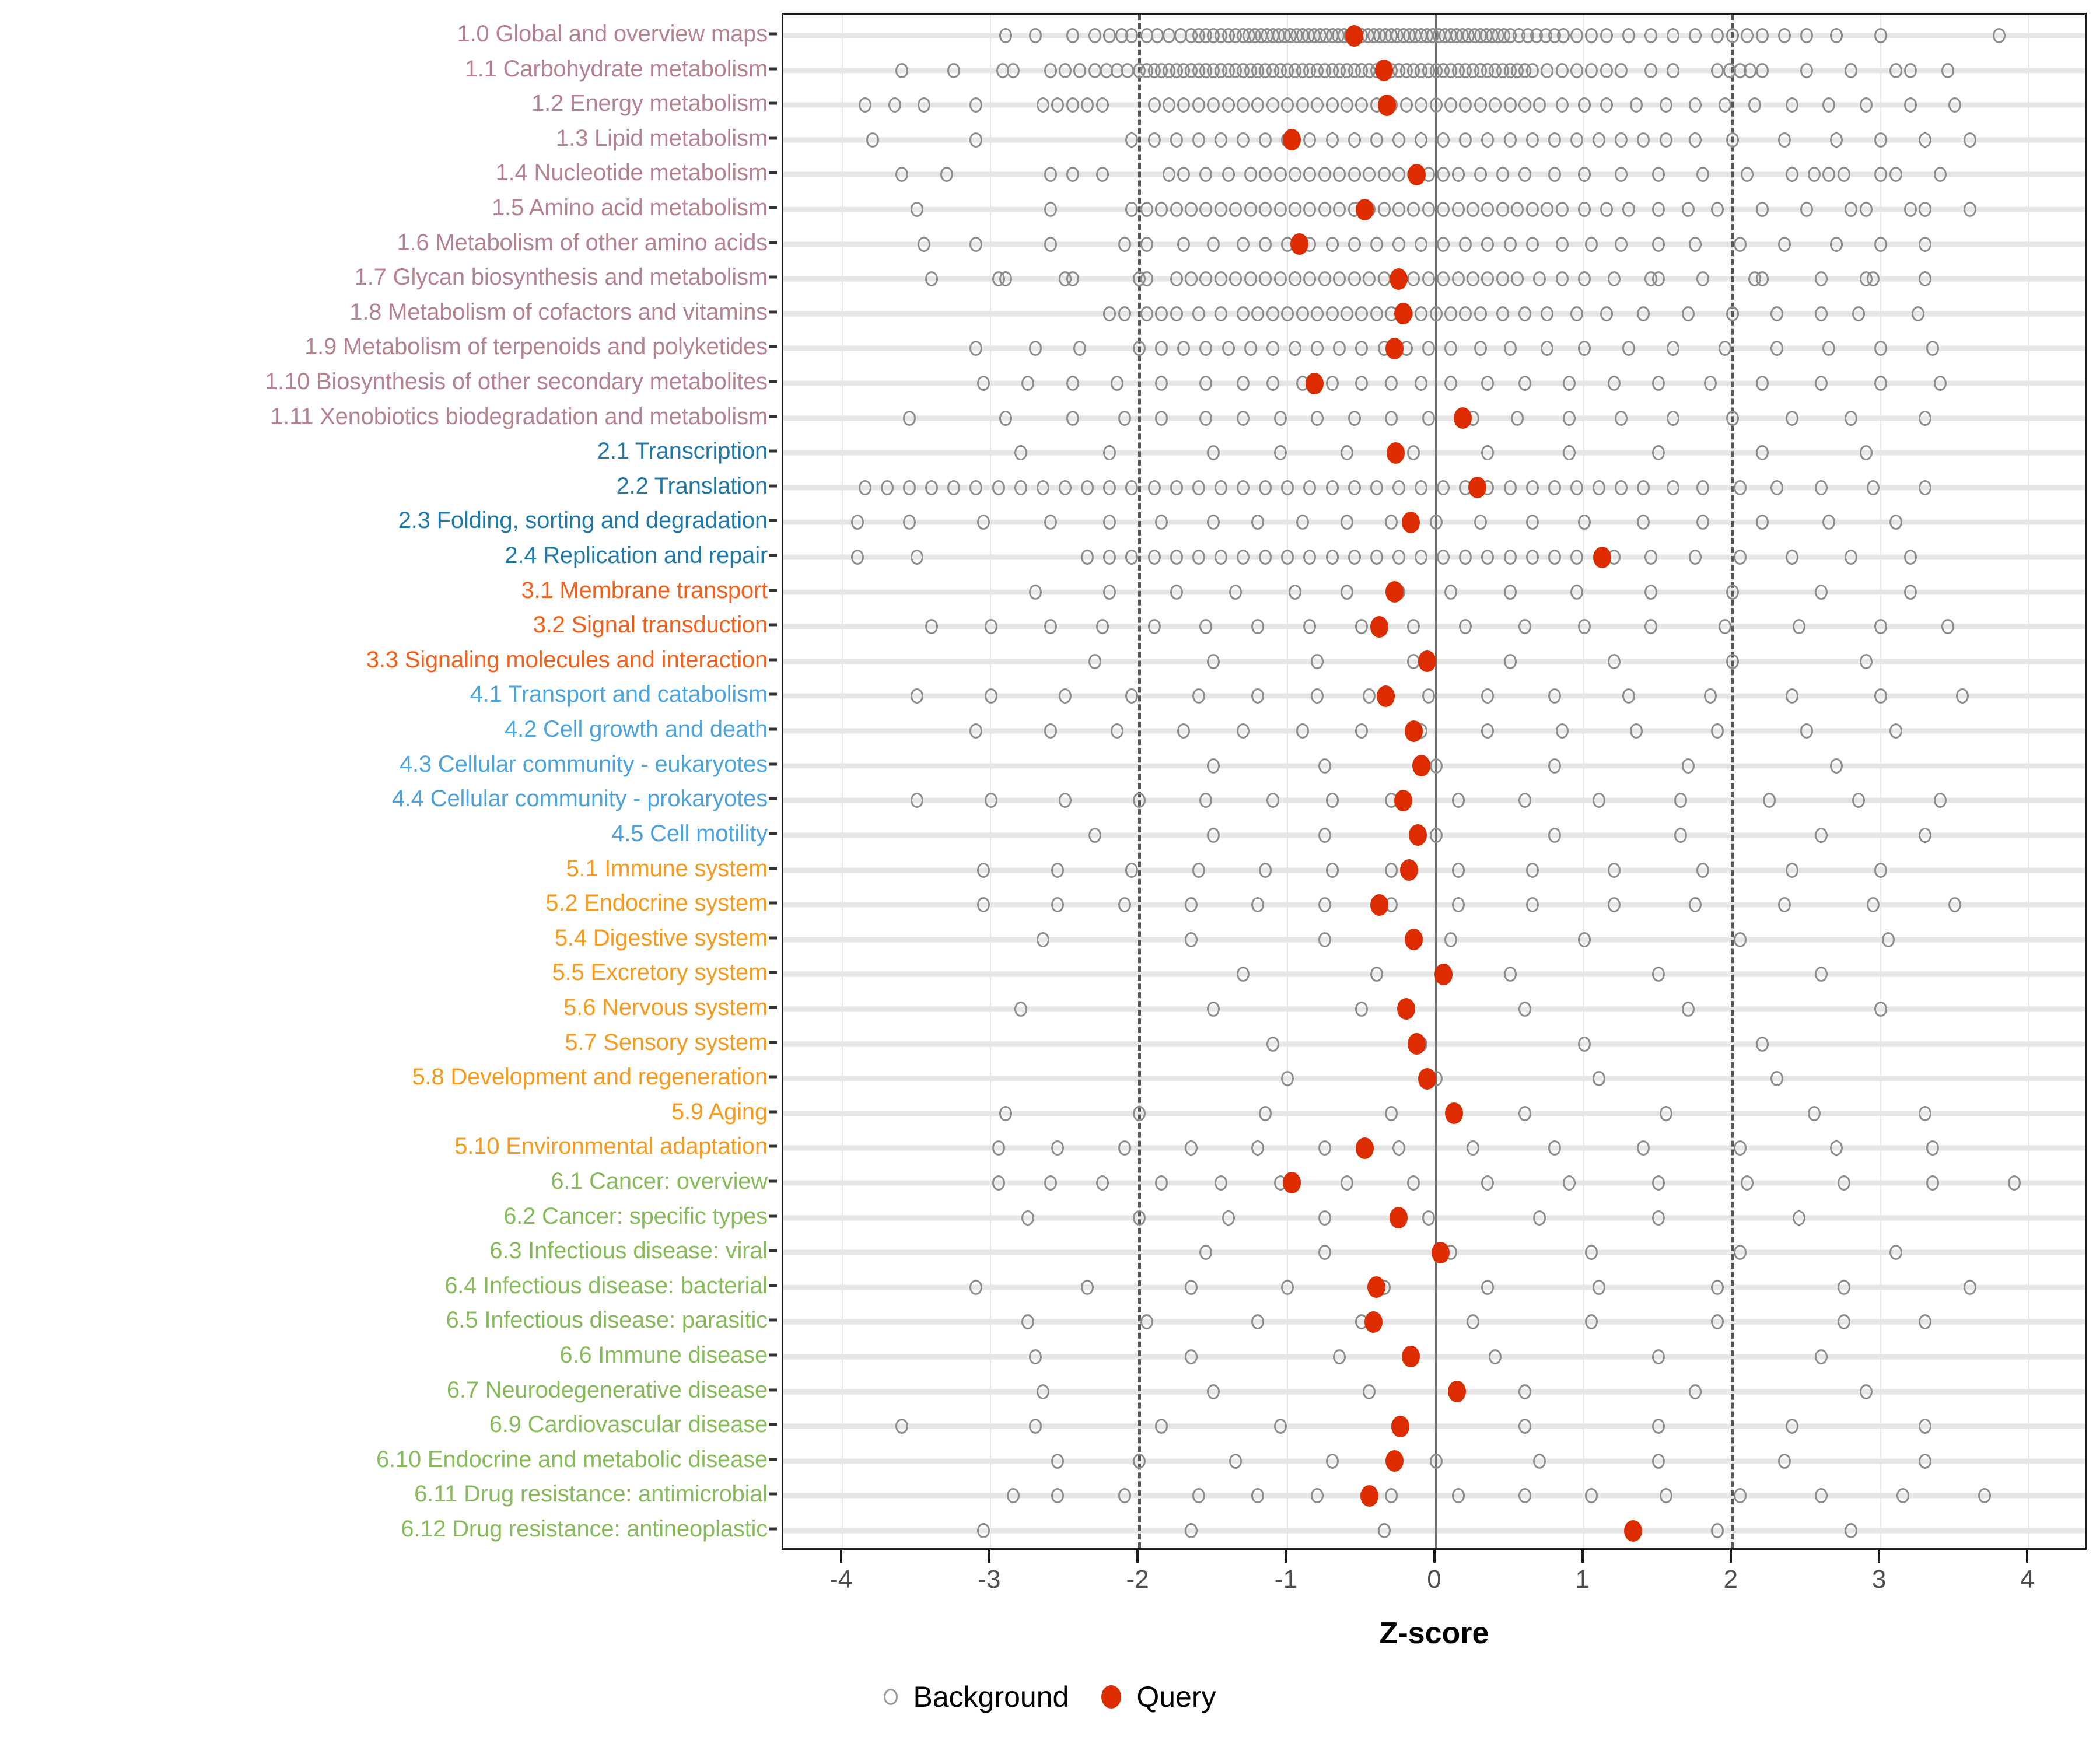 The image size is (2100, 1750). Describe the element at coordinates (977, 1697) in the screenshot. I see `legend-item-background: Background` at that location.